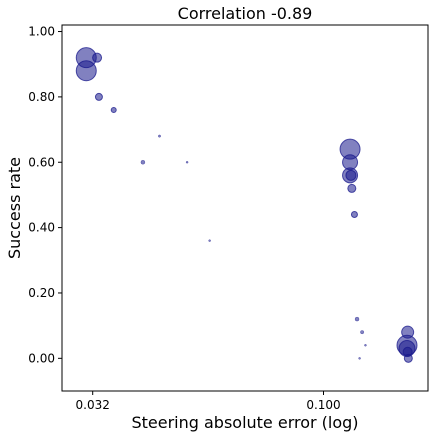 The height and width of the screenshot is (436, 441). I want to click on x-tick-label: 0.100, so click(323, 405).